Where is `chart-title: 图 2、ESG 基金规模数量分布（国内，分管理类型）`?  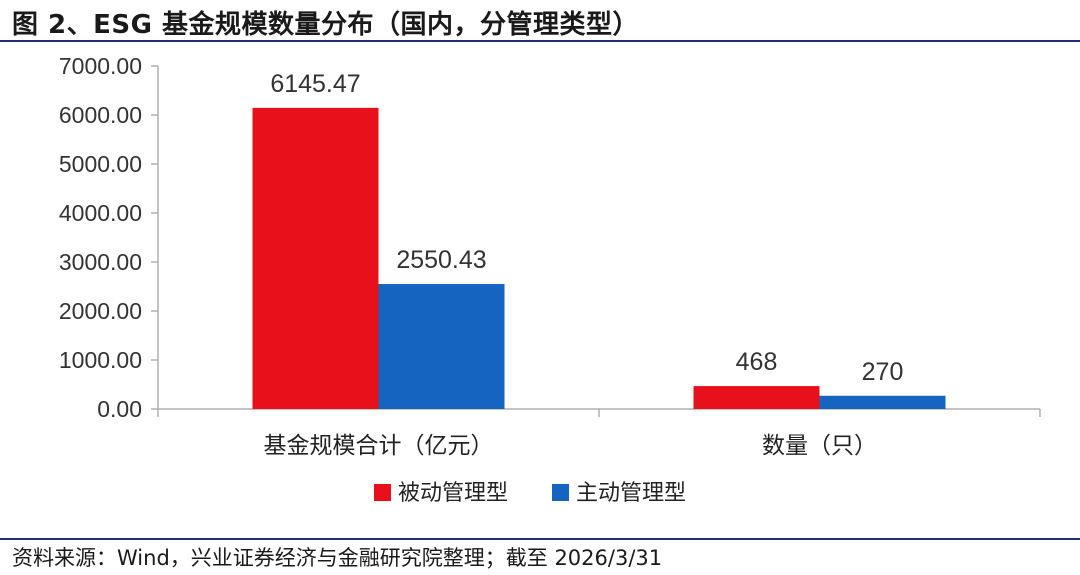 chart-title: 图 2、ESG 基金规模数量分布（国内，分管理类型） is located at coordinates (326, 25).